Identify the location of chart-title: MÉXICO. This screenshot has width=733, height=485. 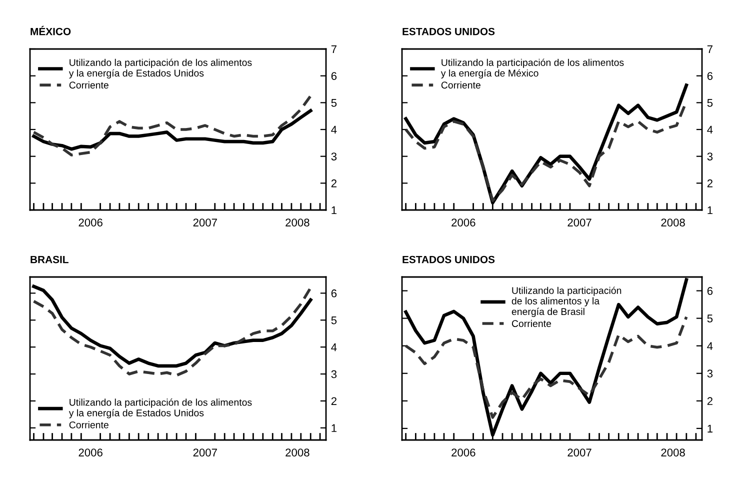
(50, 31).